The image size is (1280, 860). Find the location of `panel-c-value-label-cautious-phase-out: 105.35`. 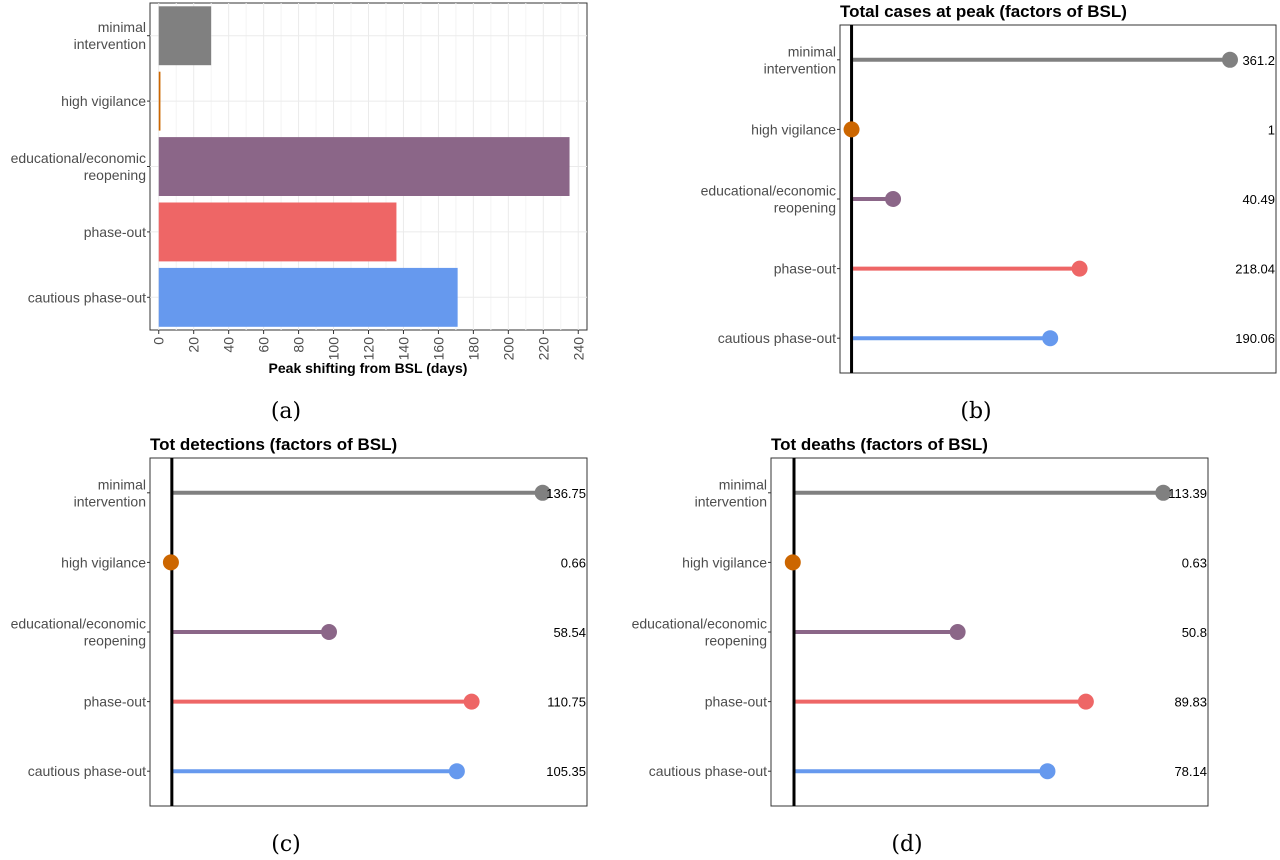

panel-c-value-label-cautious-phase-out: 105.35 is located at coordinates (566, 771).